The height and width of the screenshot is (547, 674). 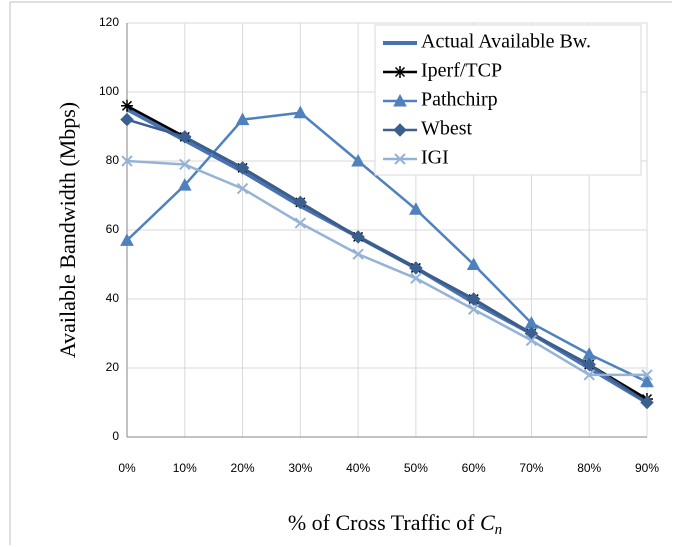 I want to click on legend-label: Actual Available Bw., so click(x=506, y=42).